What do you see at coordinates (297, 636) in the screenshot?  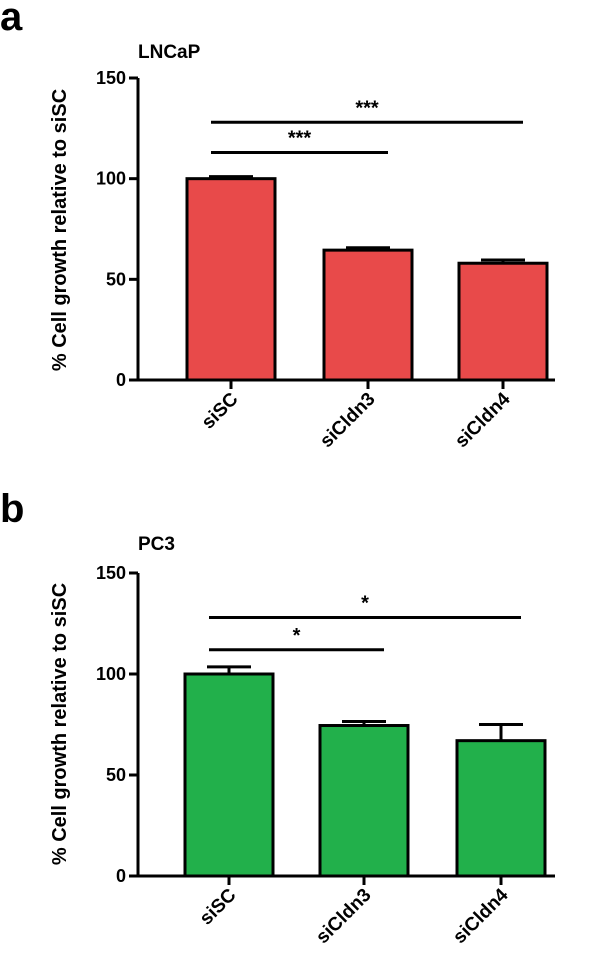 I see `significance-label-1: *` at bounding box center [297, 636].